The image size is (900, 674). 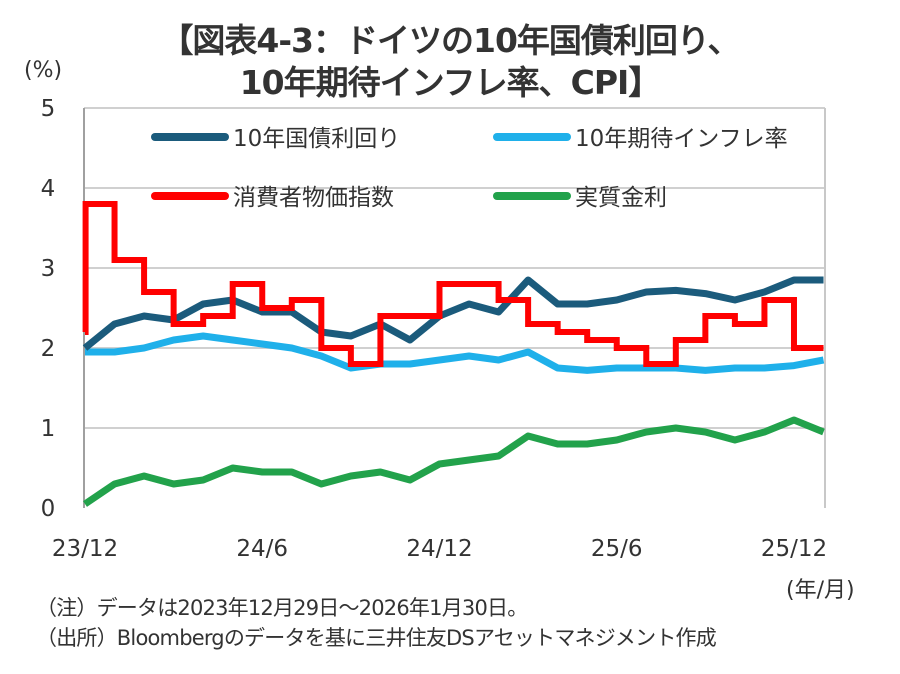 What do you see at coordinates (450, 82) in the screenshot?
I see `chart-title-line2: 10年期待インフレ率、CPI】` at bounding box center [450, 82].